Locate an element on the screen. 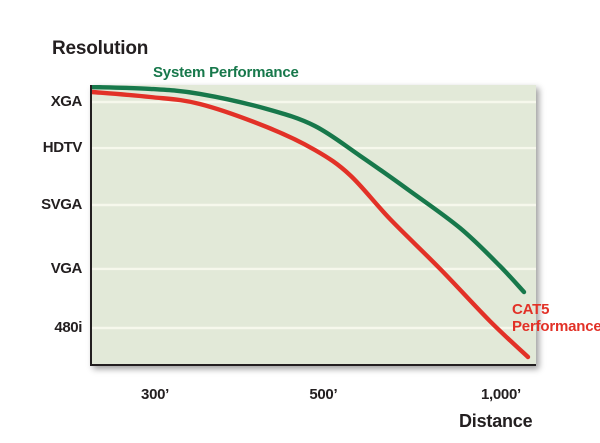 This screenshot has width=600, height=443. x-tick-500: 500’ is located at coordinates (323, 394).